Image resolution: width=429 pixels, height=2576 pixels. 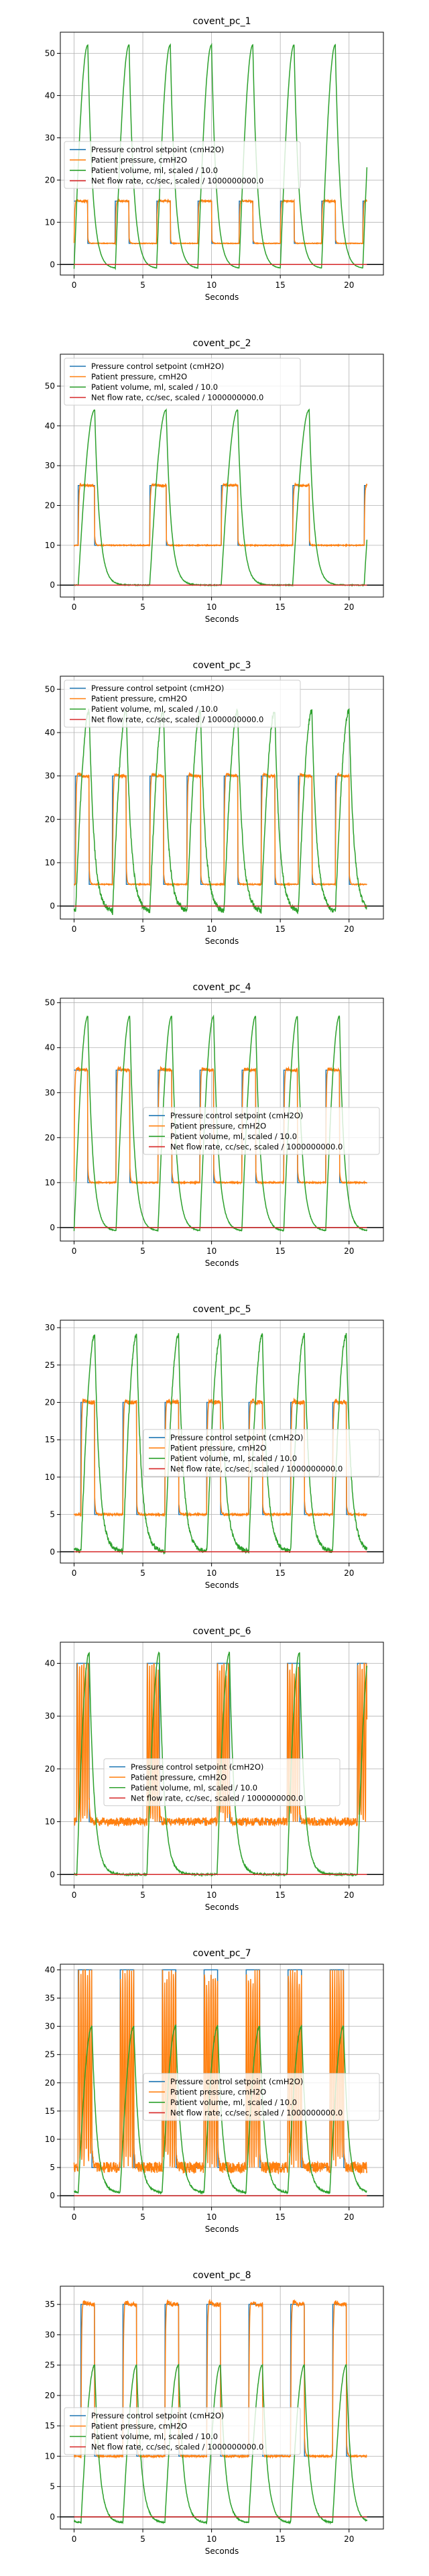 I want to click on chart-title: covent_pc_7, so click(x=221, y=1953).